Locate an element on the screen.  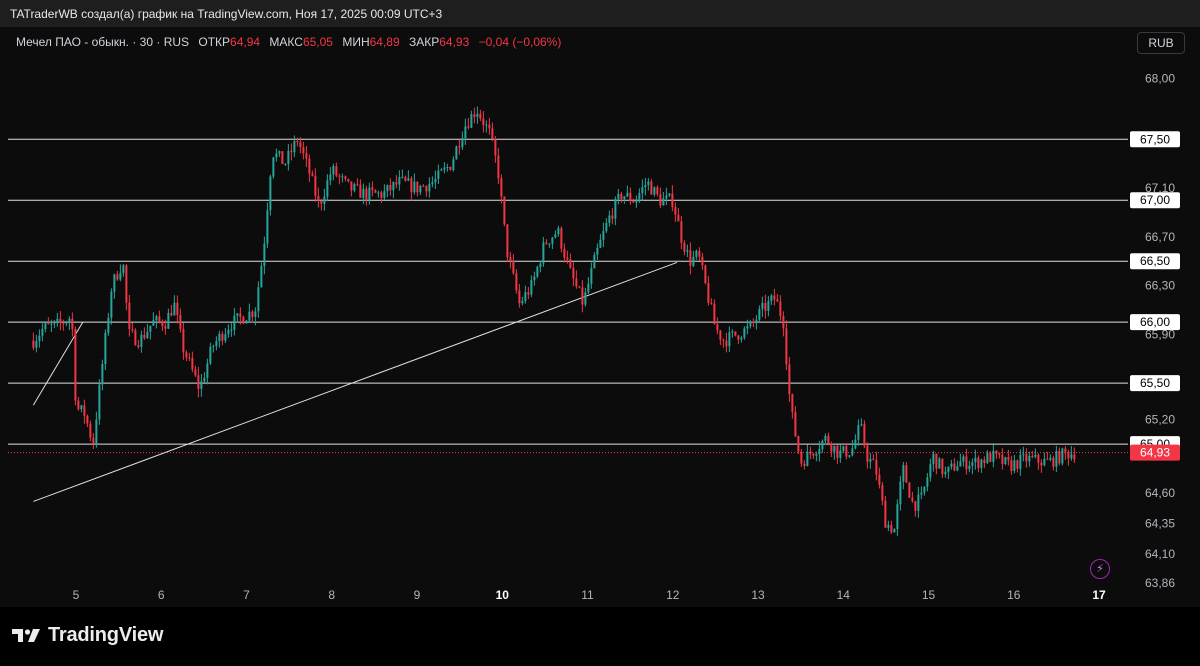
open-value: 64,94 is located at coordinates (245, 42).